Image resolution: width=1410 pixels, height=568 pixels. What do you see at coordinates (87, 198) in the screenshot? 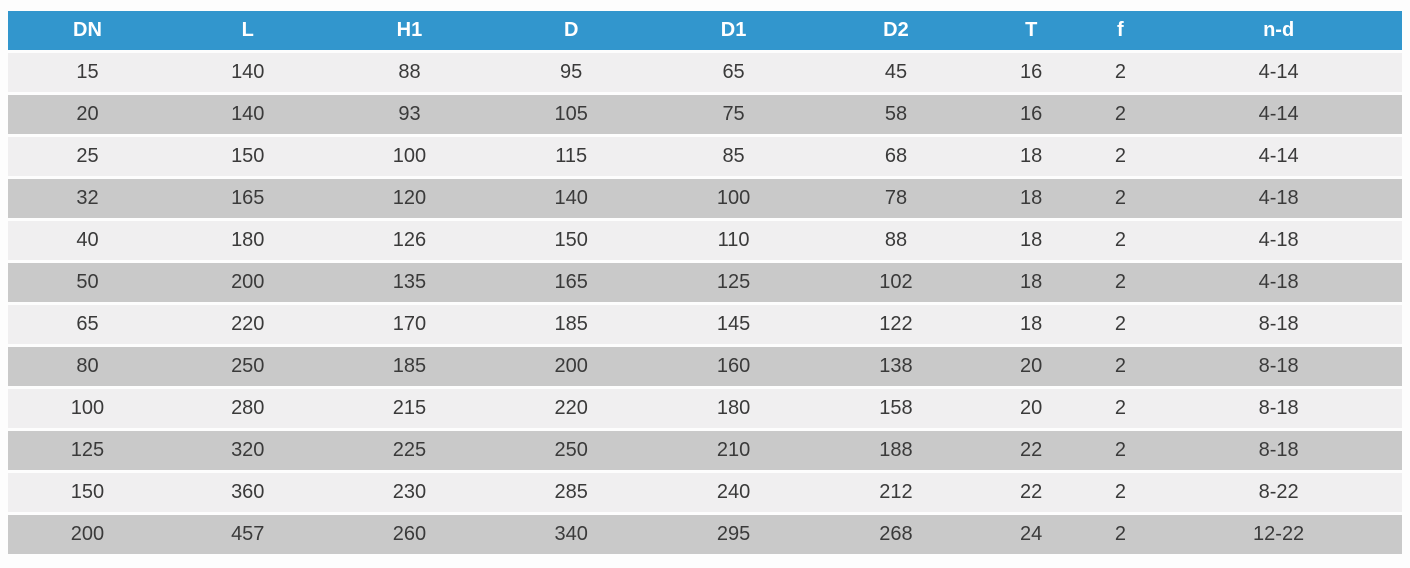
I see `table-cell: 32` at bounding box center [87, 198].